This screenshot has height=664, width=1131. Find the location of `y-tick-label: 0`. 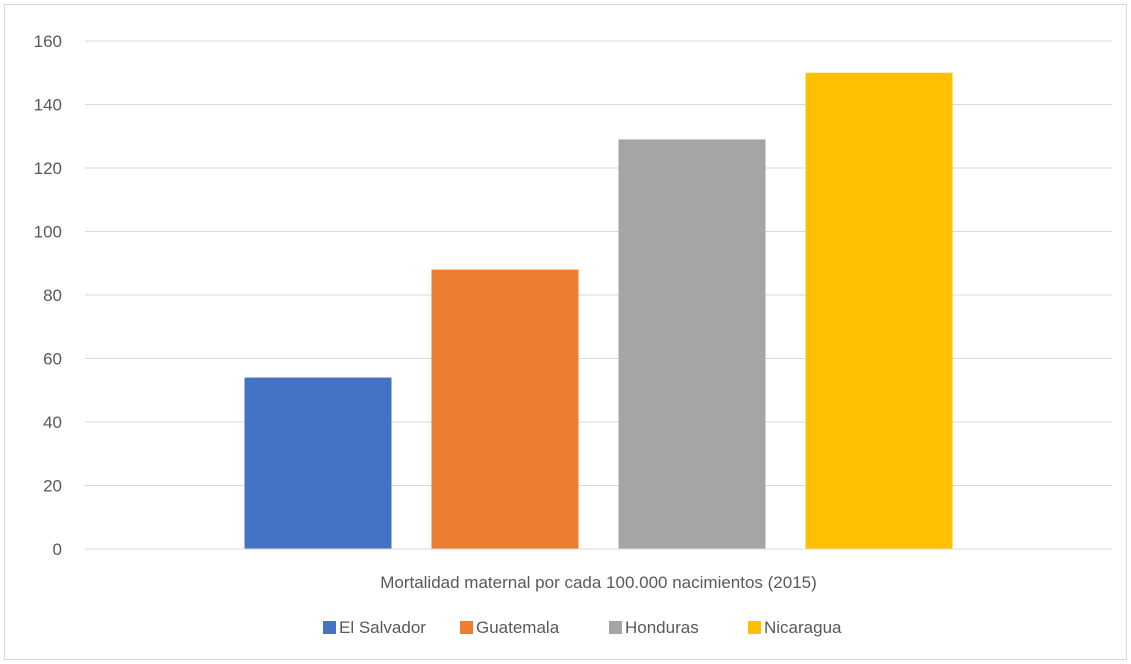

y-tick-label: 0 is located at coordinates (57, 549).